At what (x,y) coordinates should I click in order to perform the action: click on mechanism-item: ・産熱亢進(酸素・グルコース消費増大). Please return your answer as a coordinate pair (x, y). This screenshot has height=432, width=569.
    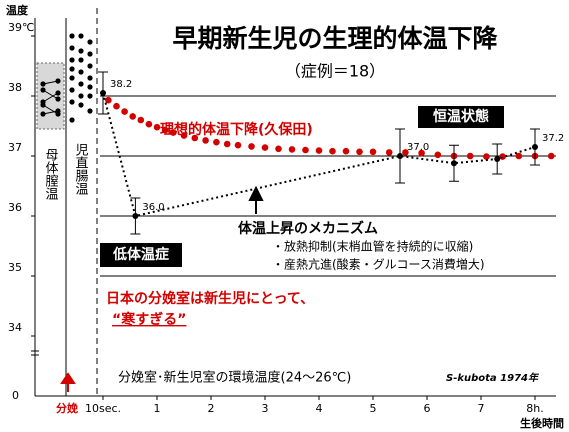
    Looking at the image, I should click on (378, 264).